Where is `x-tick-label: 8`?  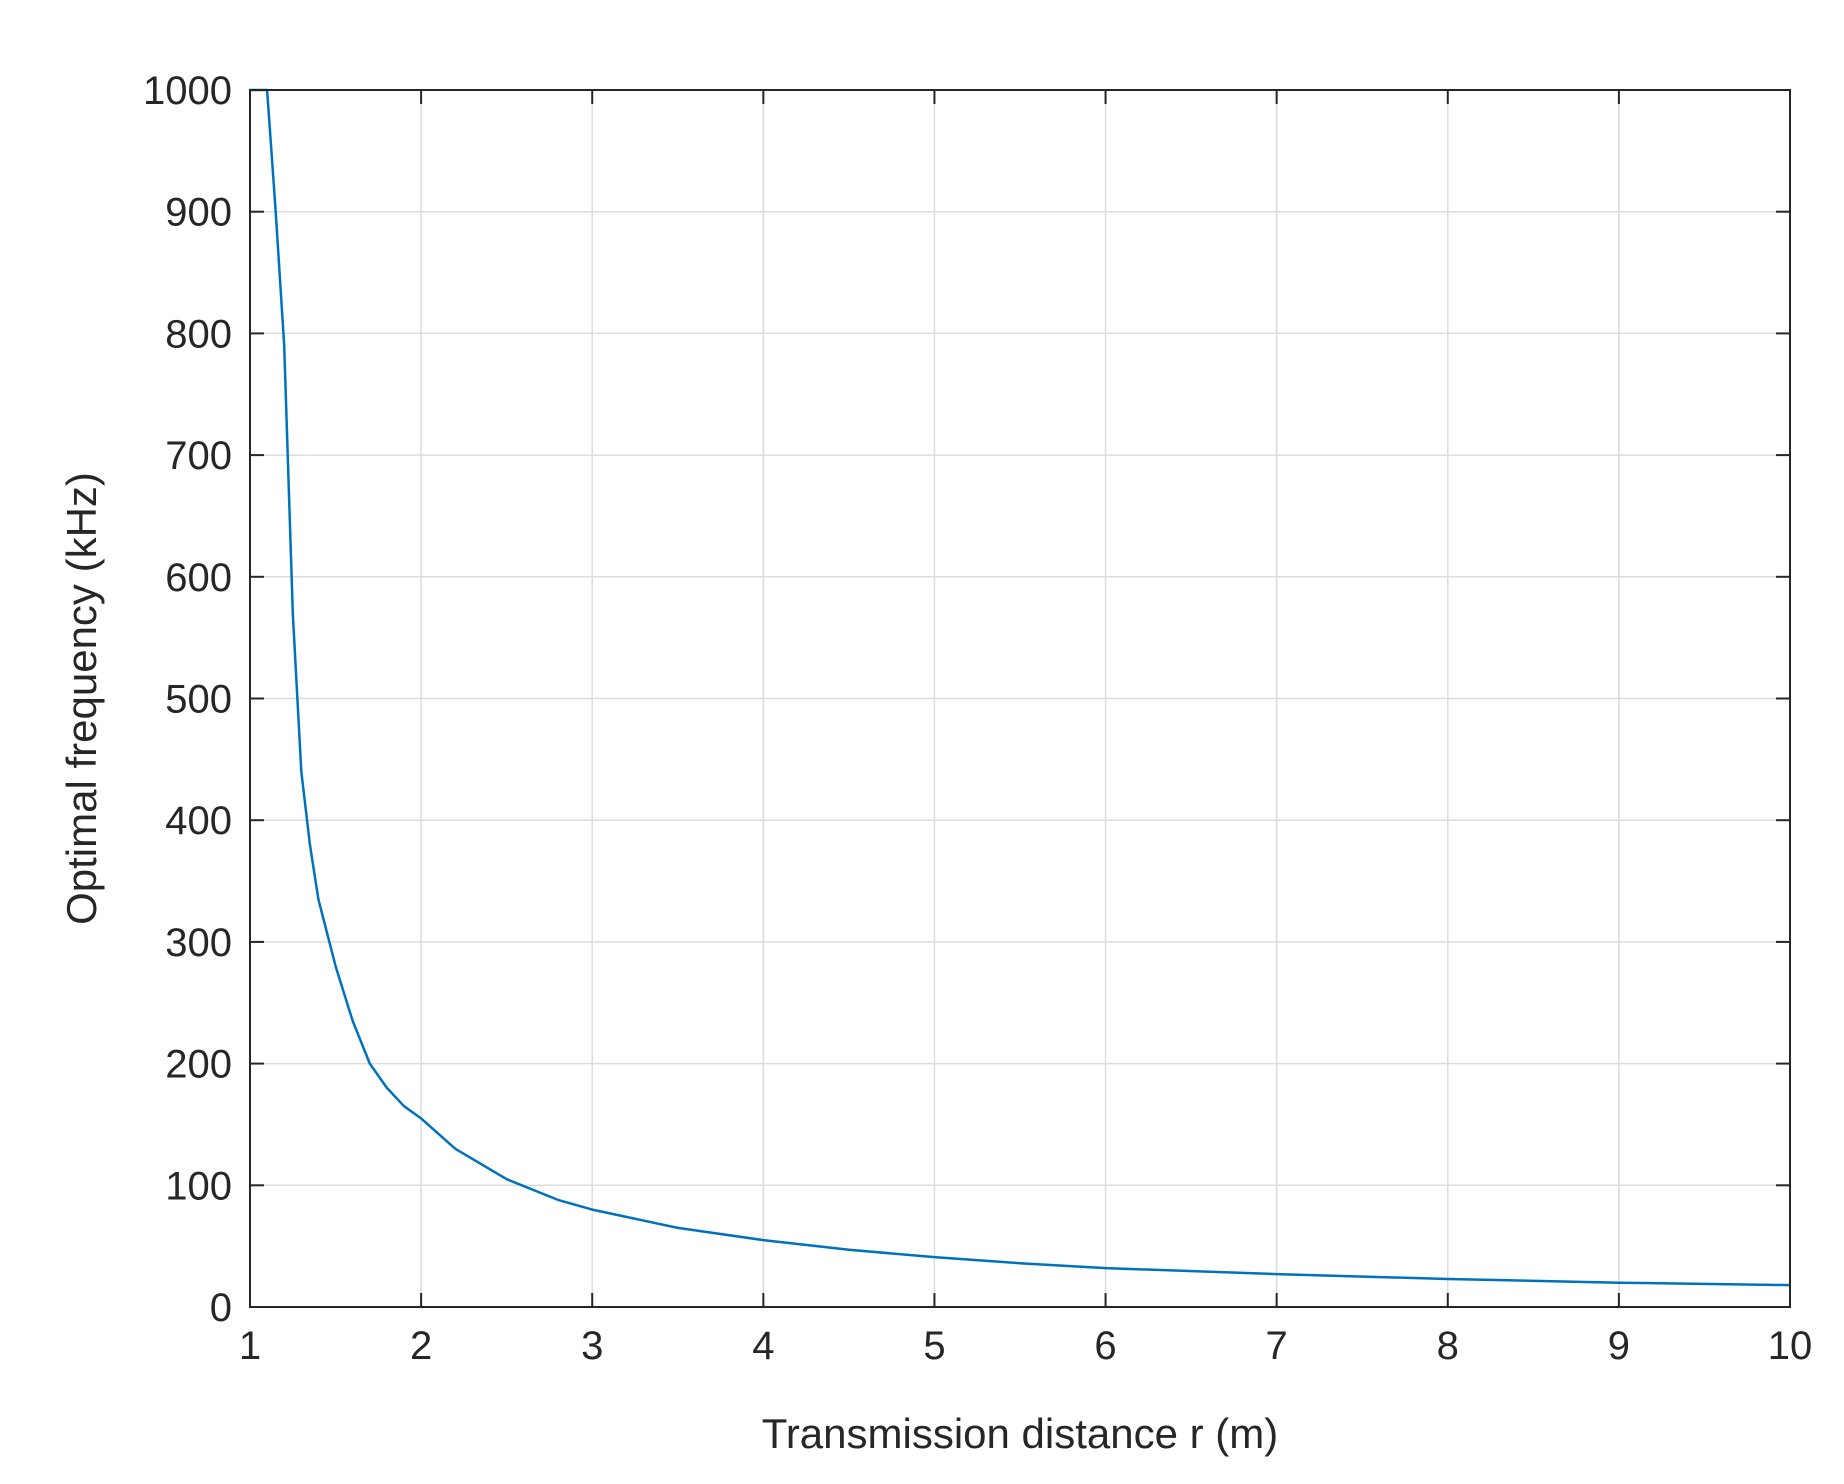 x-tick-label: 8 is located at coordinates (1448, 1346).